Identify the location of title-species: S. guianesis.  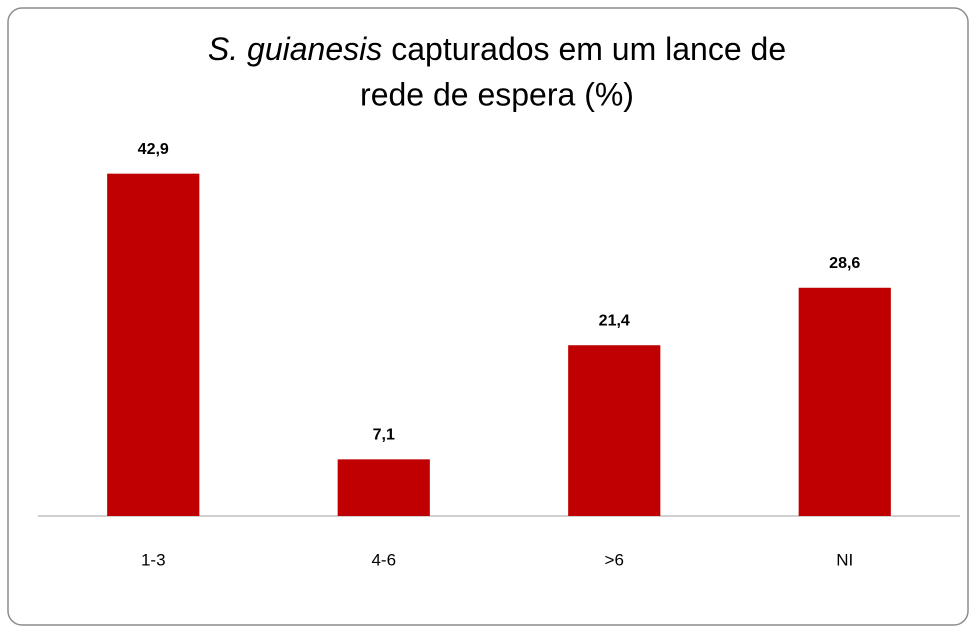
(295, 49).